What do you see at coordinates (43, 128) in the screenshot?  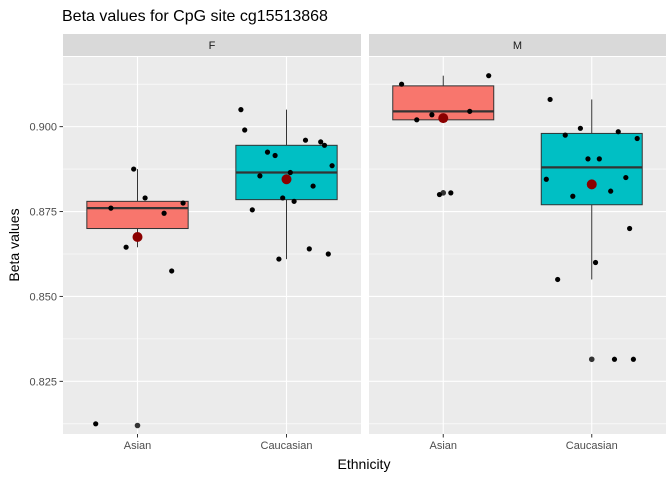 I see `y-tick-label: 0.900` at bounding box center [43, 128].